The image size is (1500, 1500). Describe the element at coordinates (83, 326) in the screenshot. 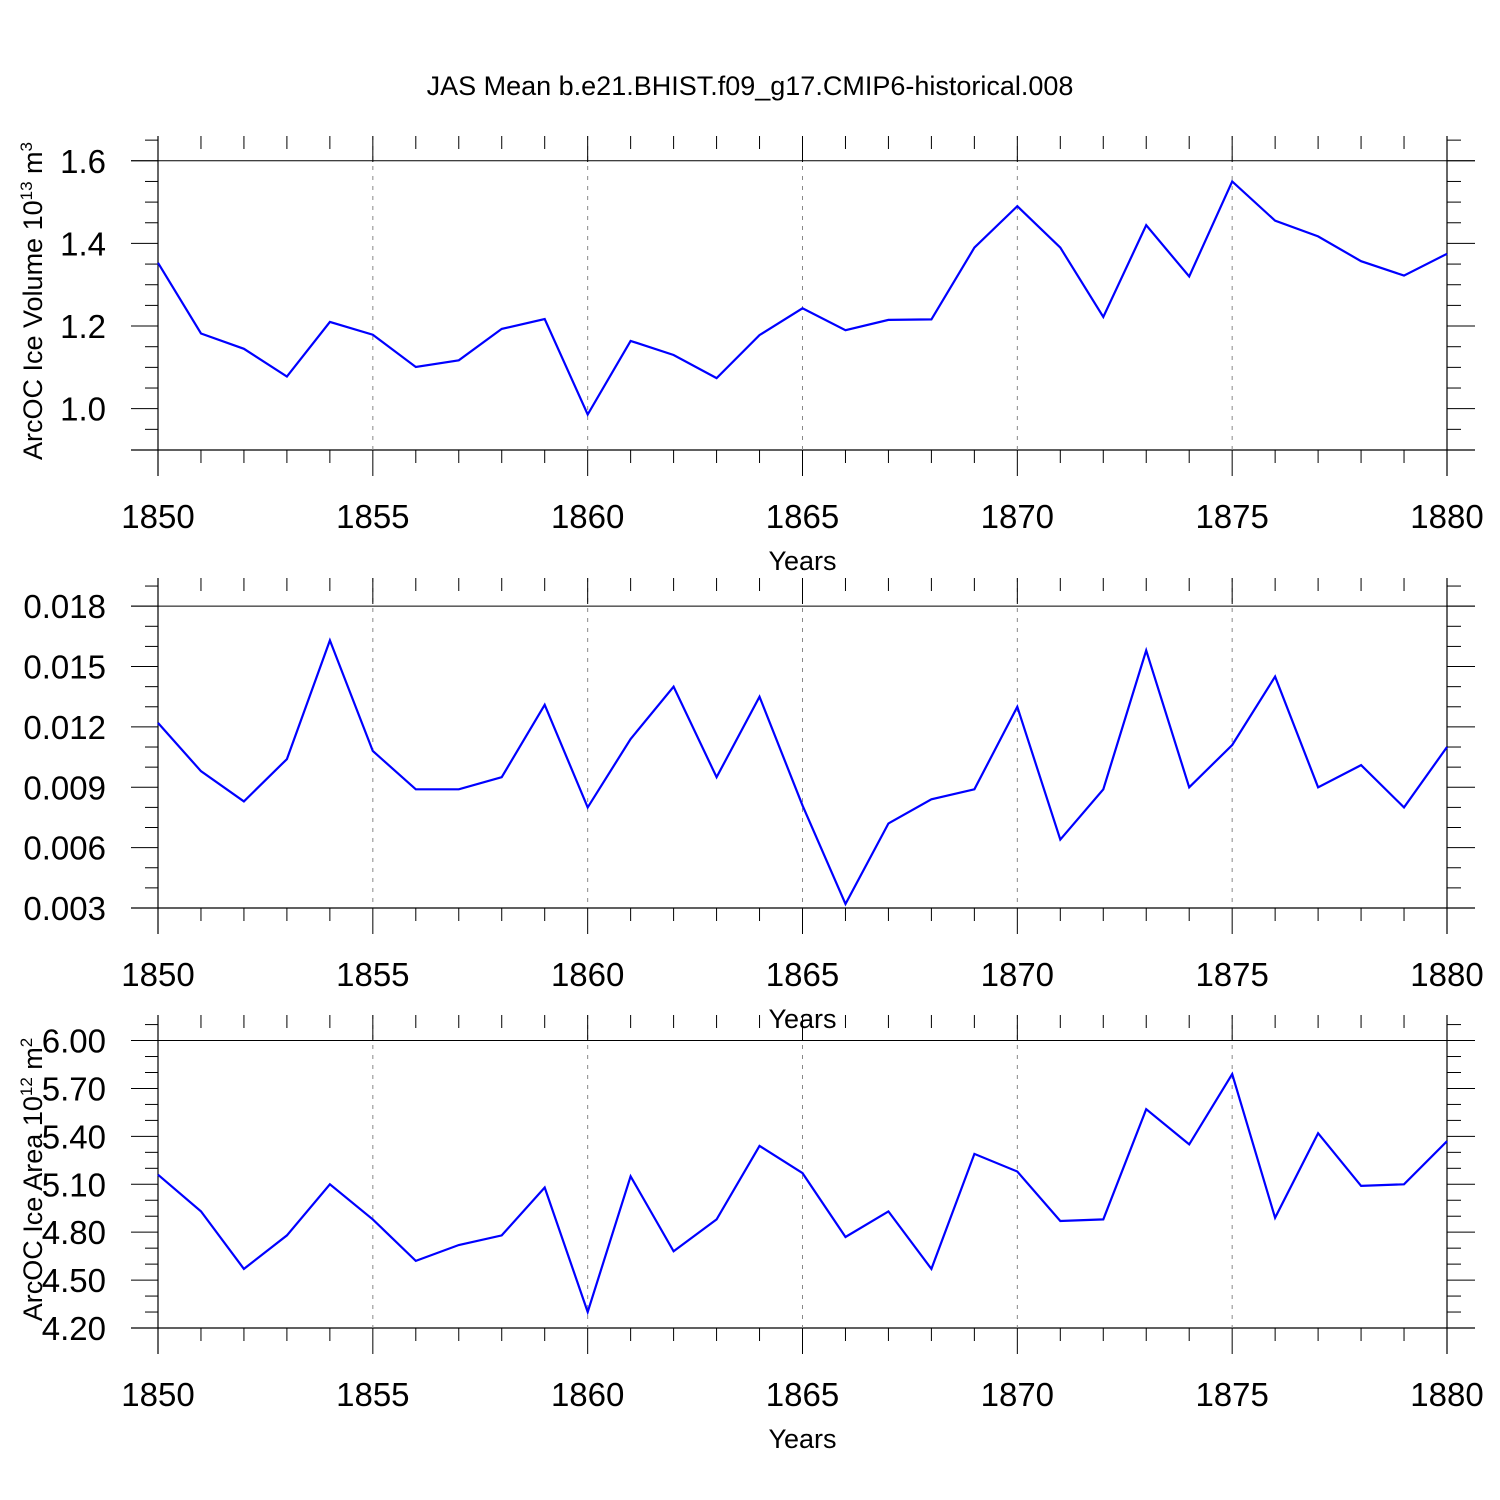

I see `y-tick-label: 1.2` at that location.